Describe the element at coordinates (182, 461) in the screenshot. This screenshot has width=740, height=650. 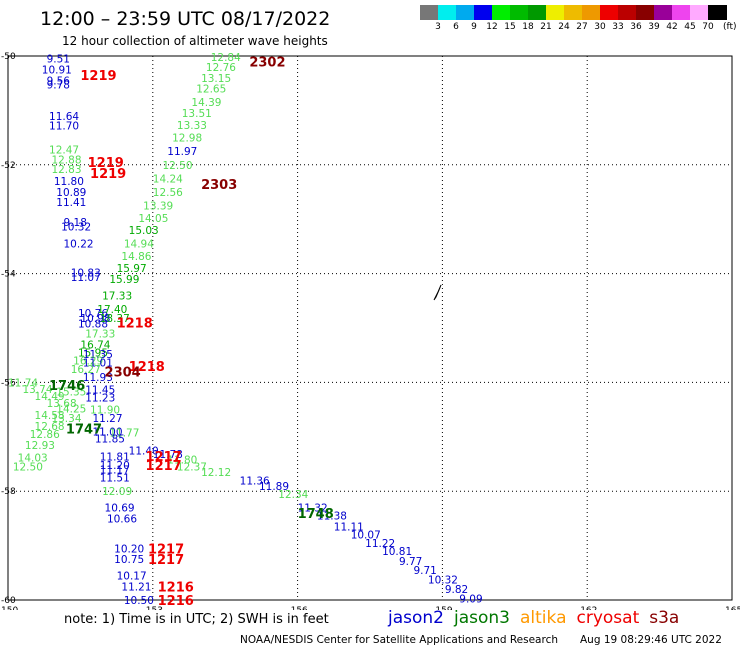
I see `wave-height-label: 11.80` at that location.